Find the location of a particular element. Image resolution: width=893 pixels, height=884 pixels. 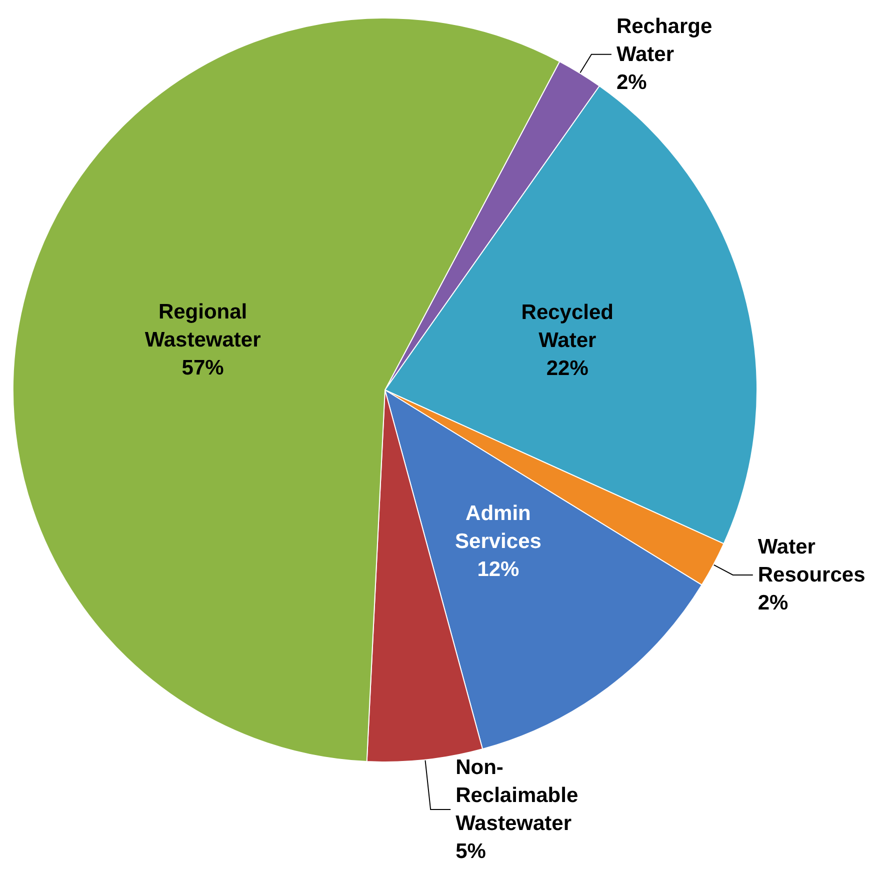

slice-label: Regional Wastewater is located at coordinates (202, 326).